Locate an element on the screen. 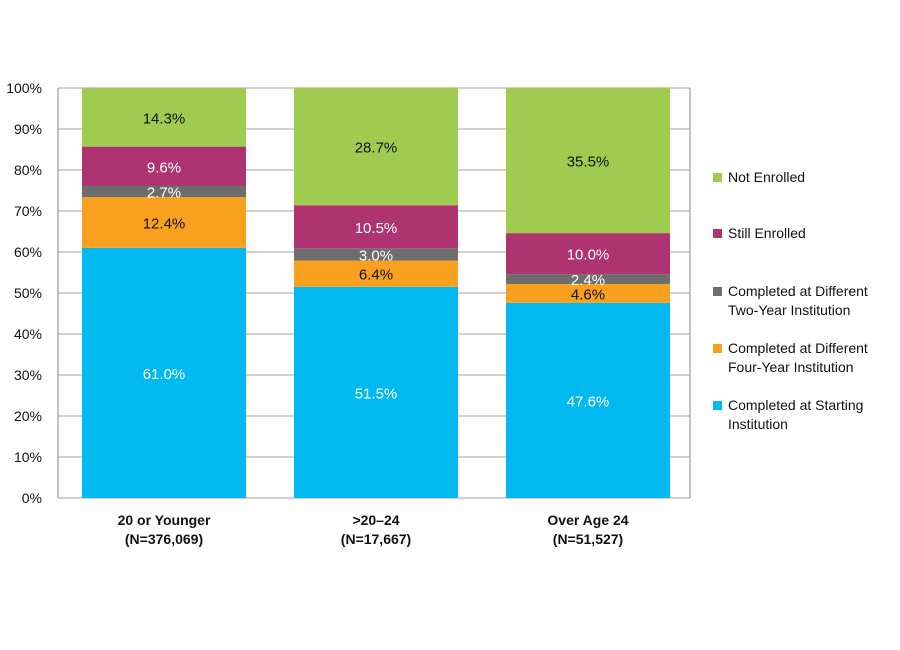 The height and width of the screenshot is (650, 900). x-category-label: >20–24 is located at coordinates (375, 520).